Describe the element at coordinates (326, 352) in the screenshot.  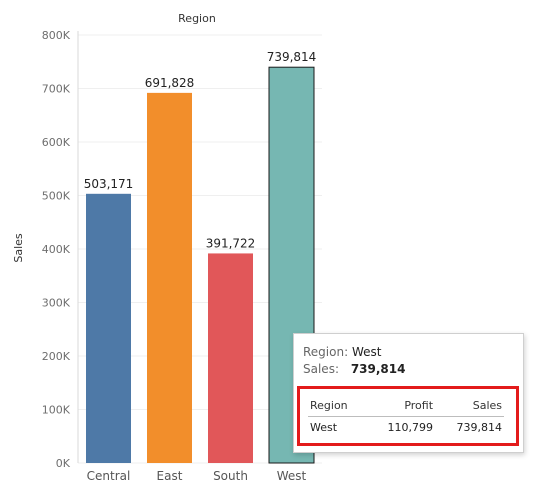
I see `tooltip-region-key: Region:` at that location.